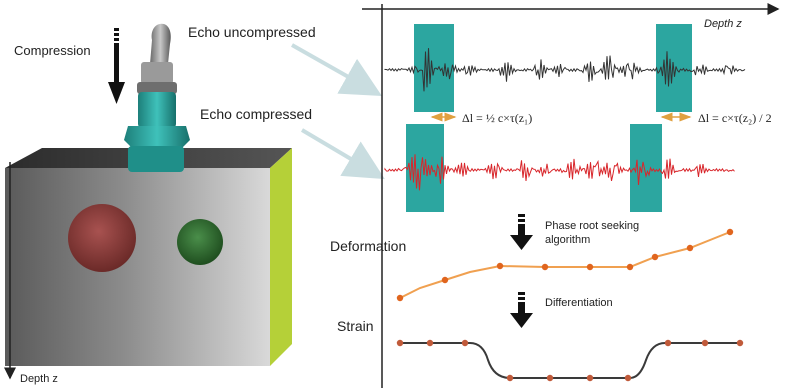 This screenshot has height=392, width=793. What do you see at coordinates (497, 118) in the screenshot?
I see `formula-left: Δl = ½ c×τ(z₁)` at bounding box center [497, 118].